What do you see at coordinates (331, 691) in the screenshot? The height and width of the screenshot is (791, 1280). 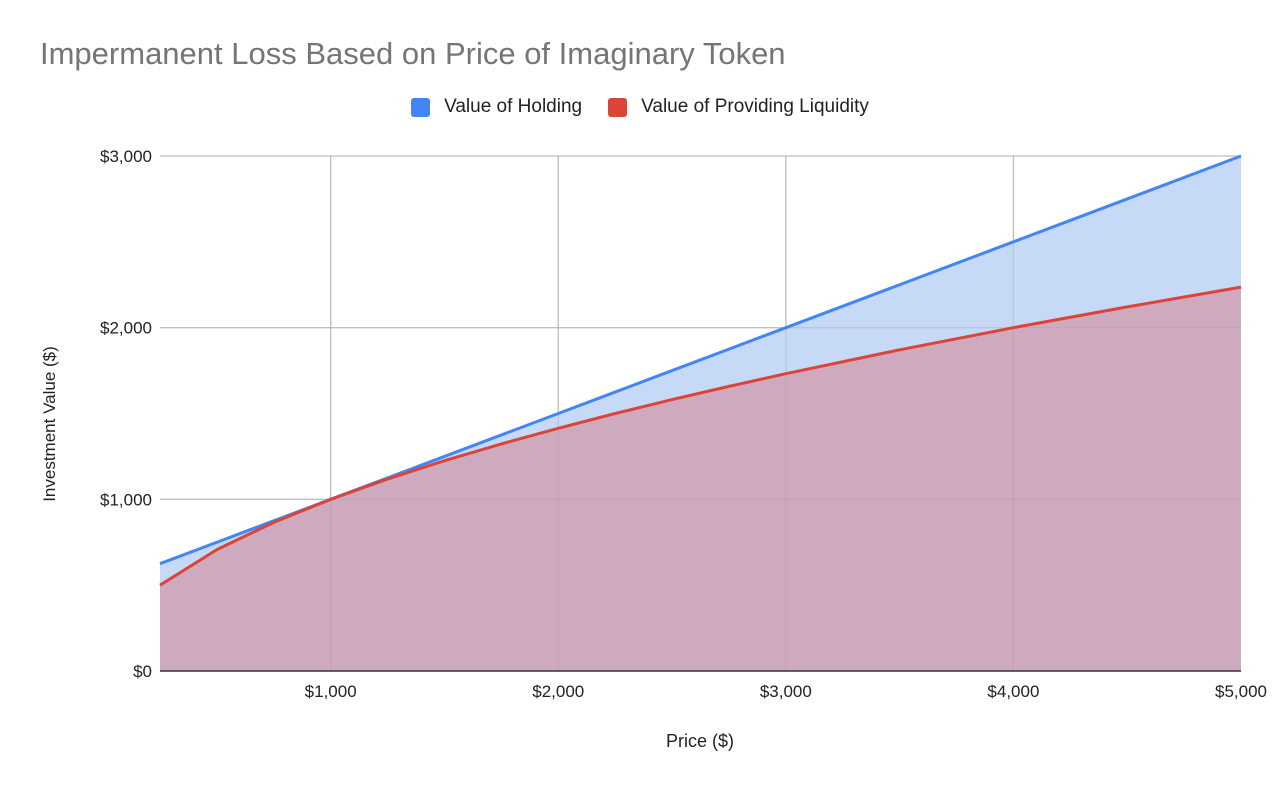 I see `x-tick-label: $1,000` at bounding box center [331, 691].